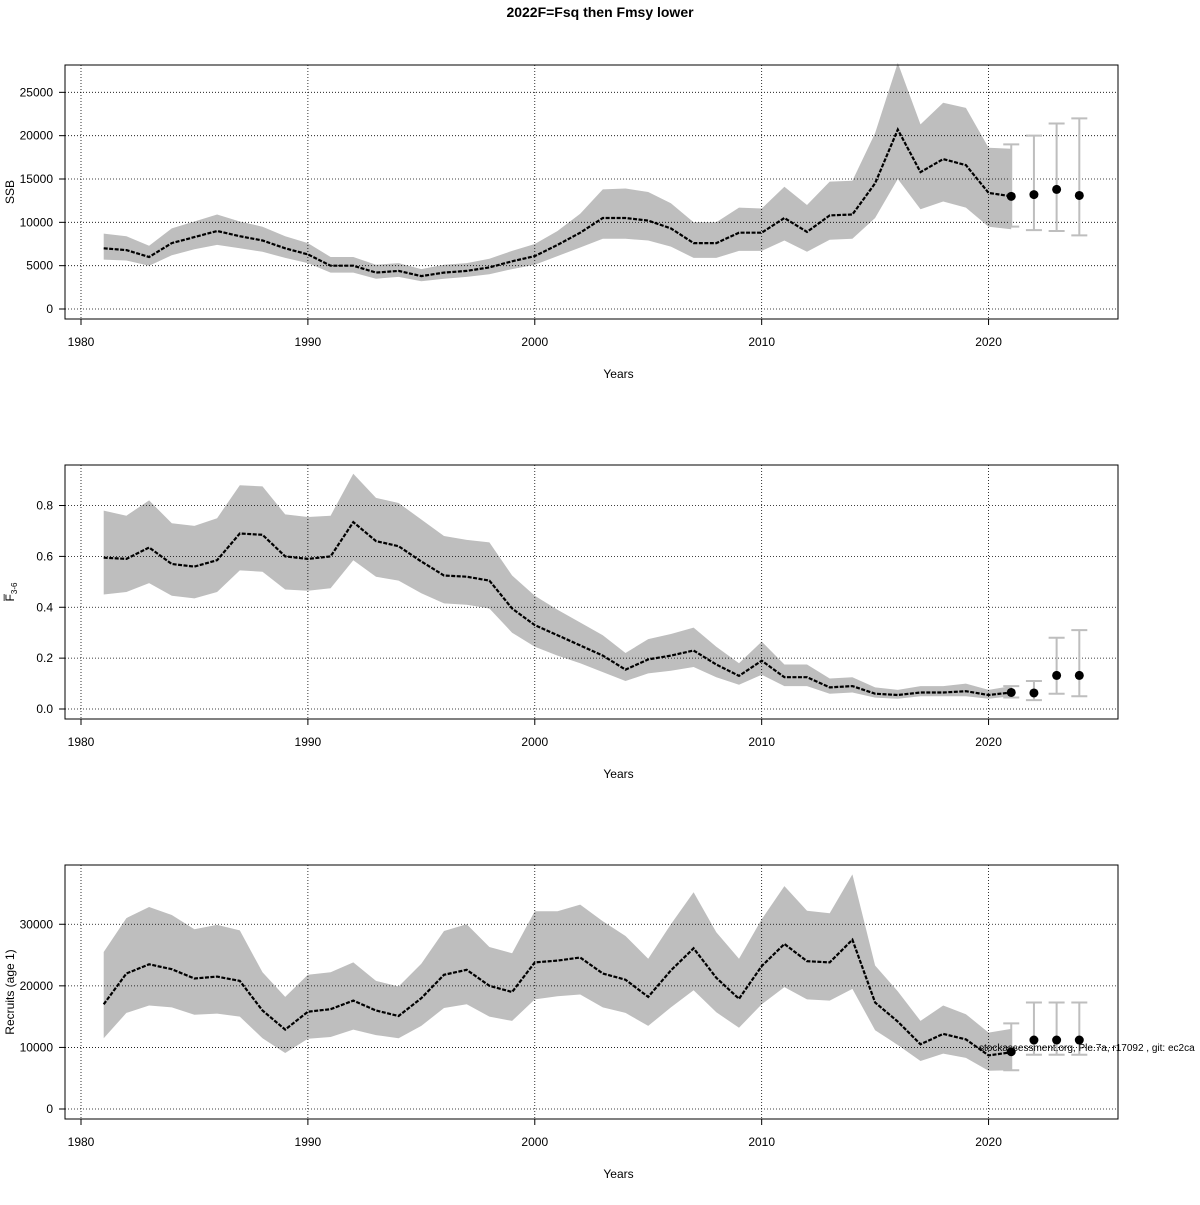 The height and width of the screenshot is (1205, 1200). I want to click on y-tick-label: 25000, so click(37, 92).